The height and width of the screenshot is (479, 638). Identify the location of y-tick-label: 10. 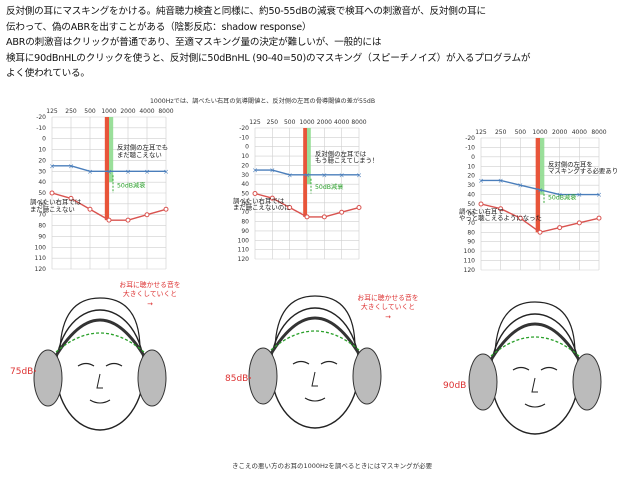
(245, 156).